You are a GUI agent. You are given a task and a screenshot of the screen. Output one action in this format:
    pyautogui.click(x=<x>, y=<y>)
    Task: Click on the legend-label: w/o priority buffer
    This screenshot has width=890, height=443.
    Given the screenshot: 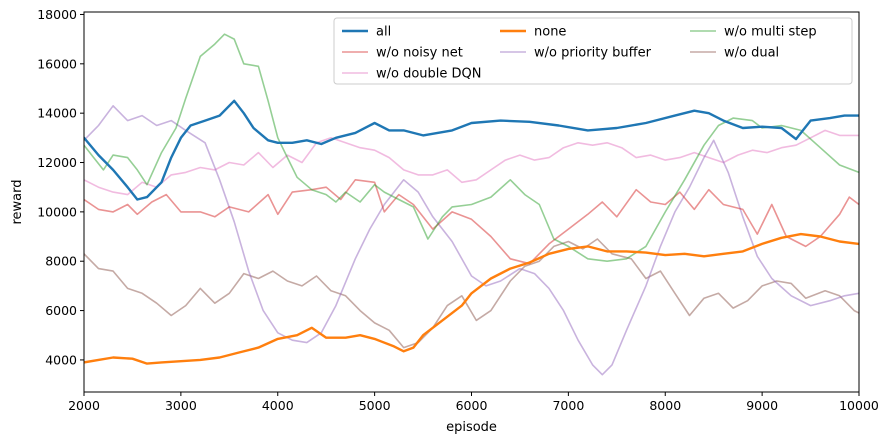 What is the action you would take?
    pyautogui.click(x=593, y=53)
    